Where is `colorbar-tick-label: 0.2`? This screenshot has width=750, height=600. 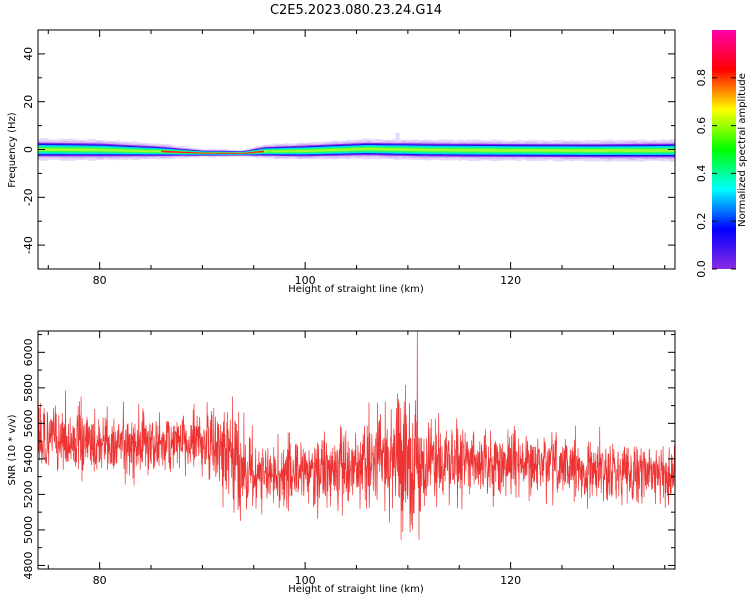 colorbar-tick-label: 0.2 is located at coordinates (701, 221).